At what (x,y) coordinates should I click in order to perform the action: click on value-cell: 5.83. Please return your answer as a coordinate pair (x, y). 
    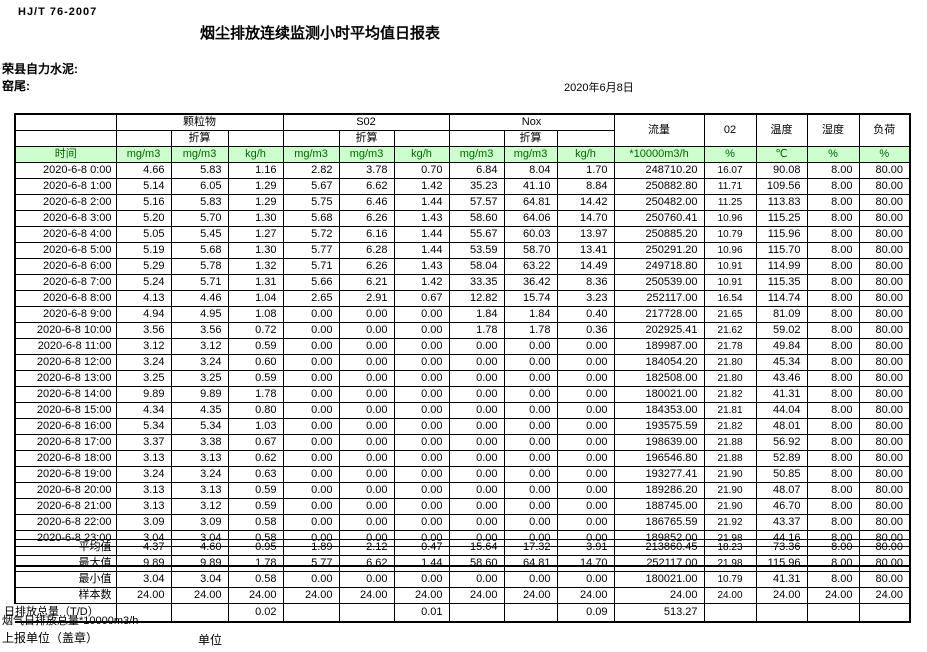
    Looking at the image, I should click on (199, 170).